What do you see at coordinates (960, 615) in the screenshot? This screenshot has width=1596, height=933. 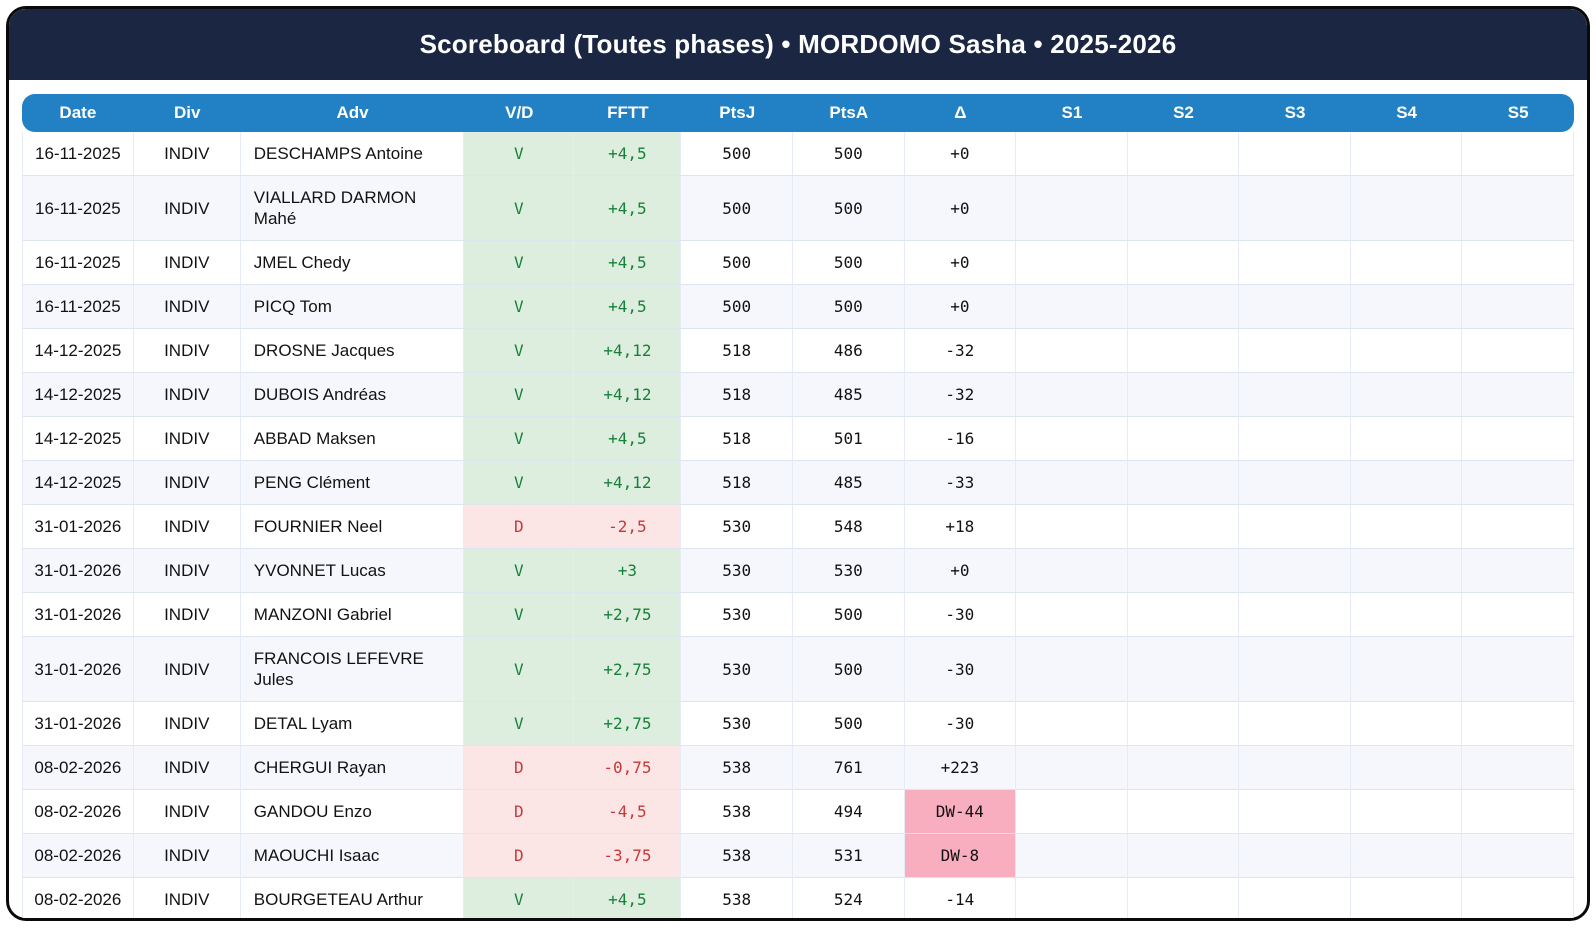 I see `cell-delta: -30` at bounding box center [960, 615].